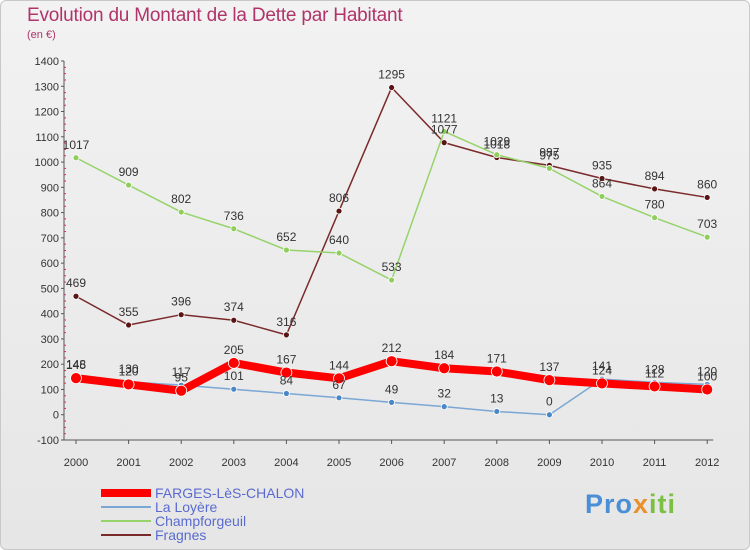 This screenshot has height=550, width=750. I want to click on data-label: 1018, so click(496, 145).